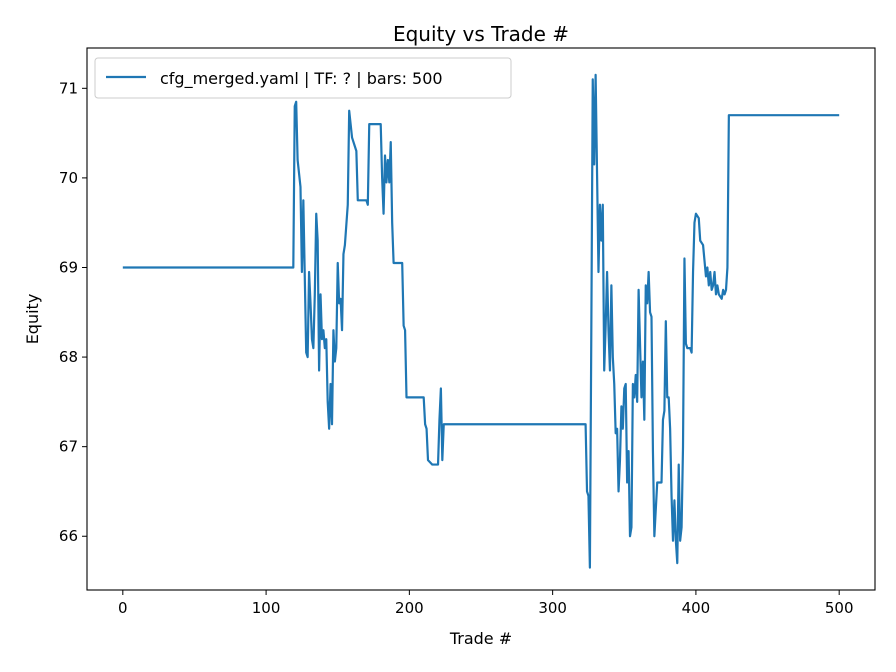 The height and width of the screenshot is (672, 896). Describe the element at coordinates (68, 357) in the screenshot. I see `y-tick-label: 68` at that location.